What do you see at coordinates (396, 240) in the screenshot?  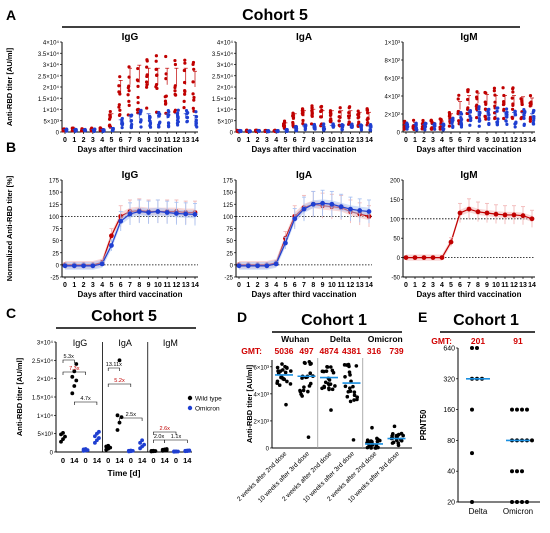 I see `B-IgM-y-tick-label: 50` at bounding box center [396, 240].